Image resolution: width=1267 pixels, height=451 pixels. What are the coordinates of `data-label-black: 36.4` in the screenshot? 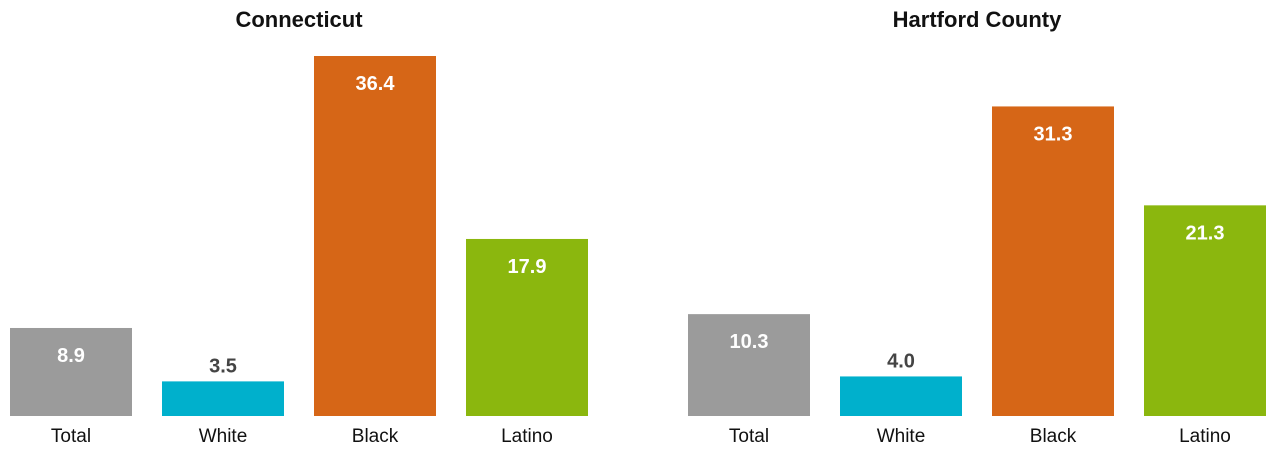 It's located at (376, 84).